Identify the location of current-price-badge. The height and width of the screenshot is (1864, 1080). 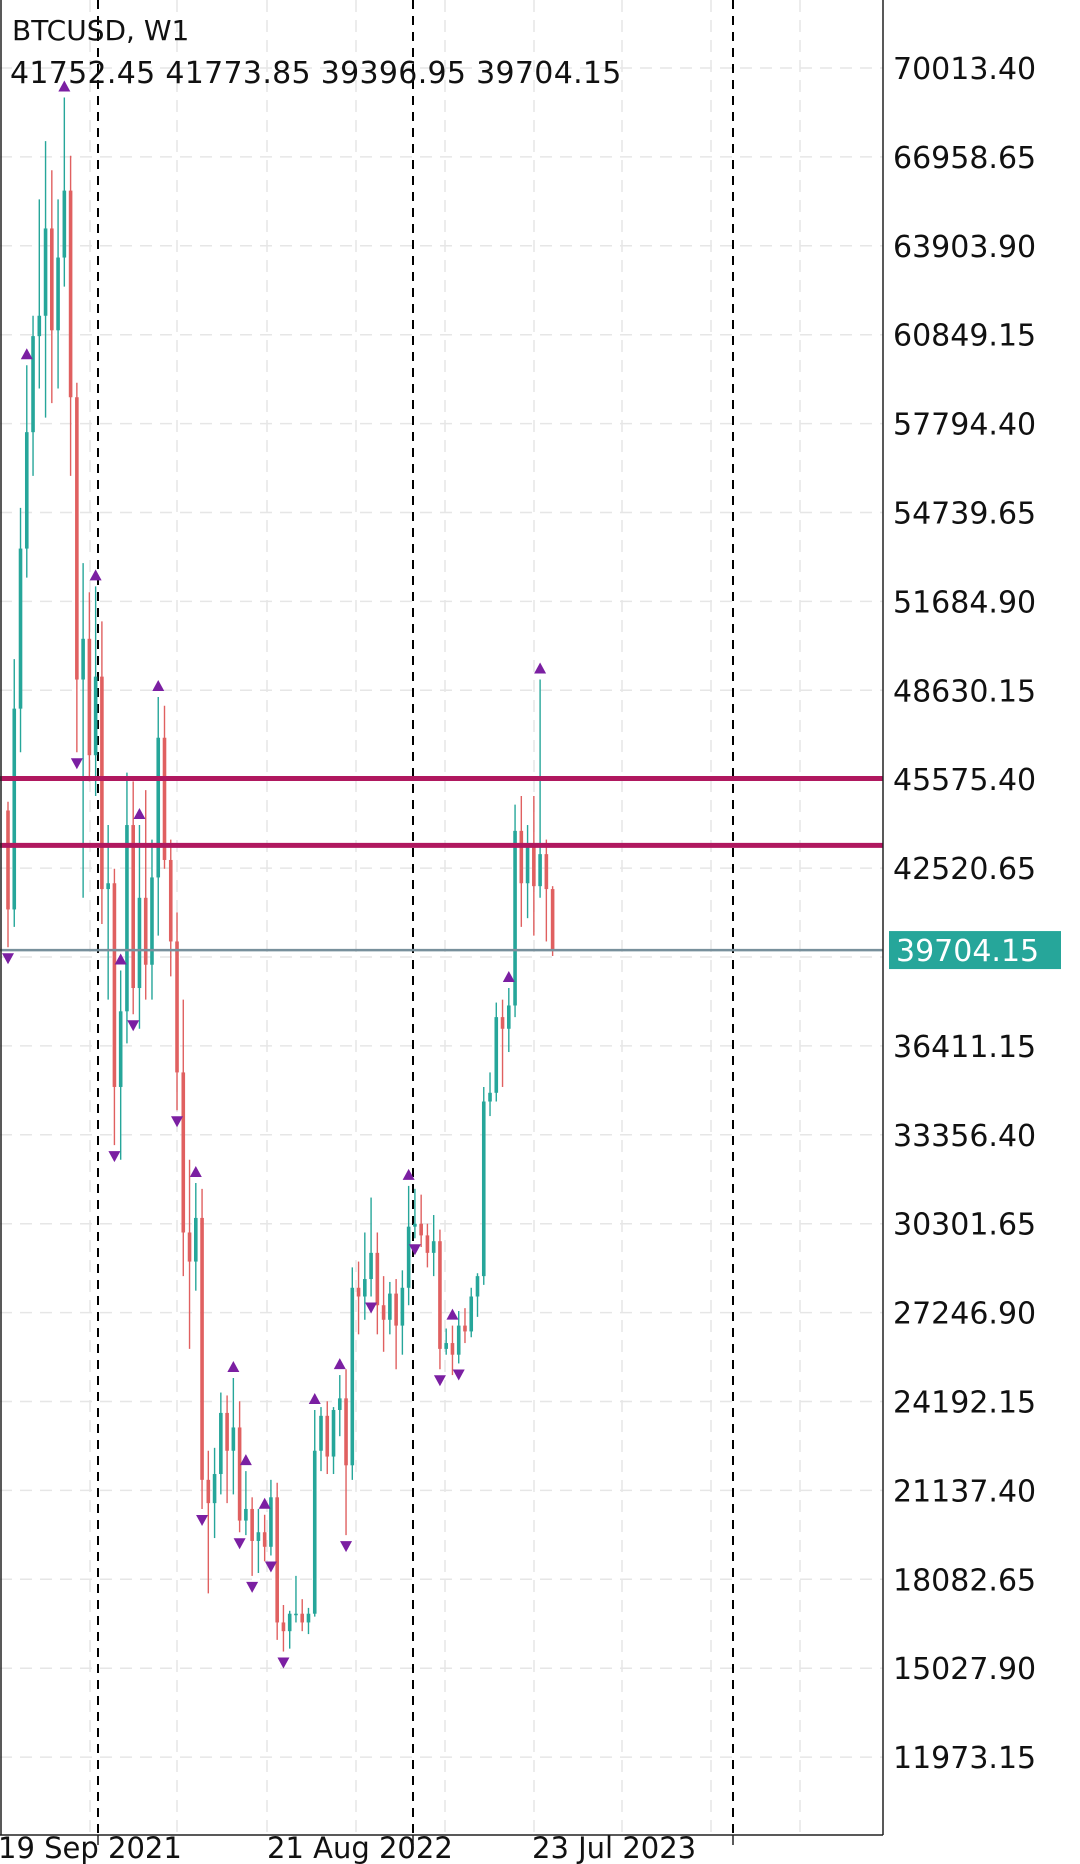
(975, 950).